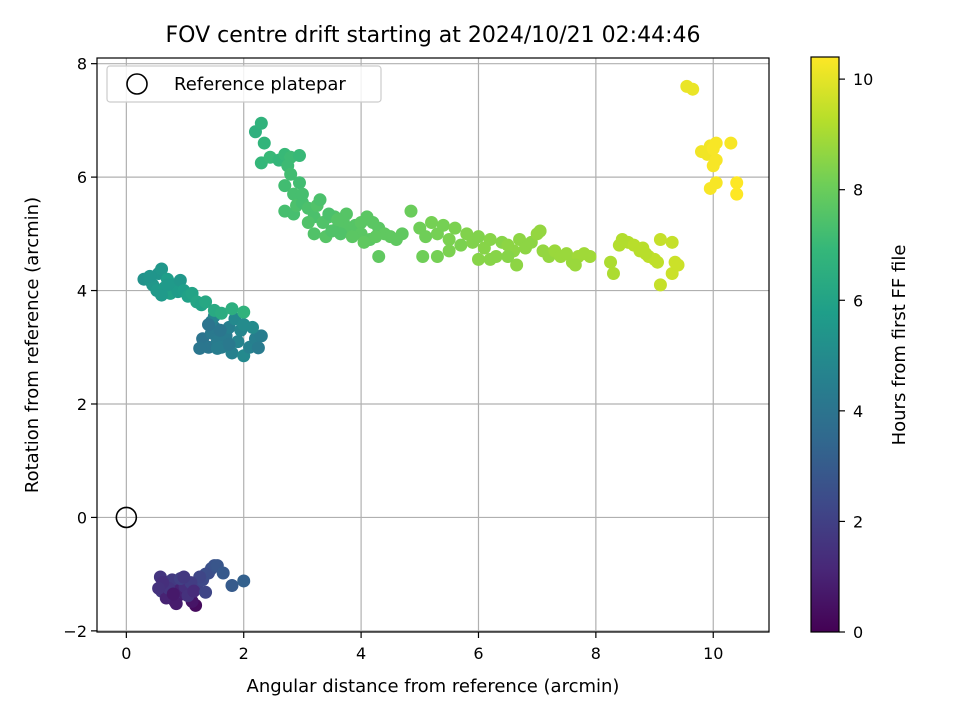  What do you see at coordinates (863, 79) in the screenshot?
I see `colorbar-tick-label: 10` at bounding box center [863, 79].